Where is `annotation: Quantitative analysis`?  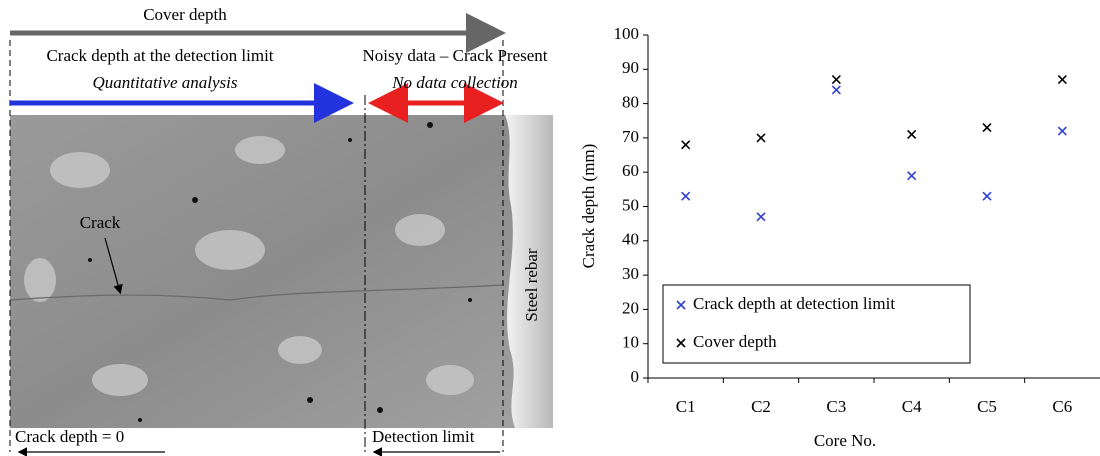
annotation: Quantitative analysis is located at coordinates (165, 82).